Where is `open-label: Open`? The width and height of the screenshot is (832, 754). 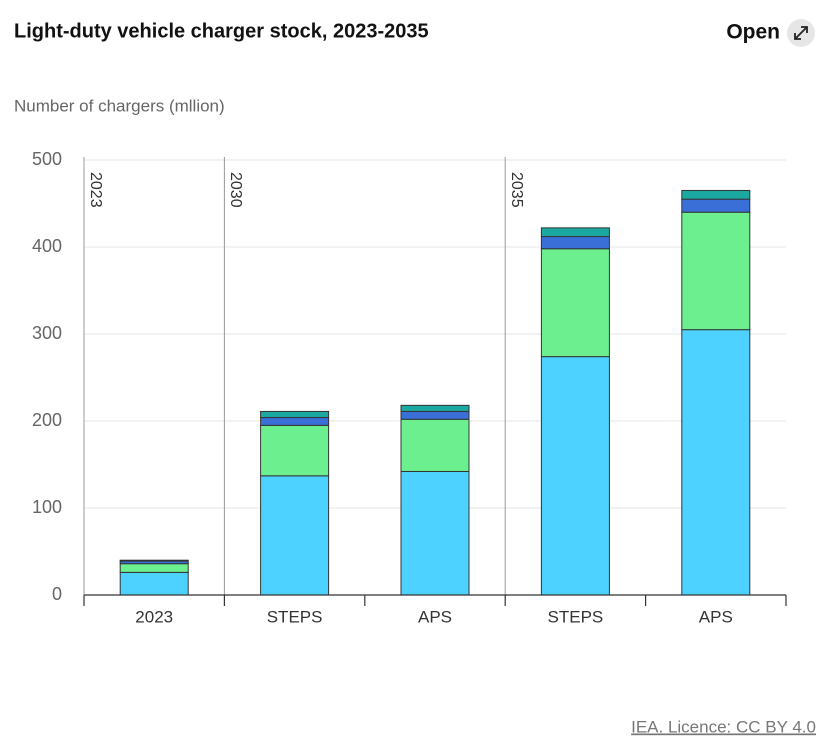 open-label: Open is located at coordinates (753, 32).